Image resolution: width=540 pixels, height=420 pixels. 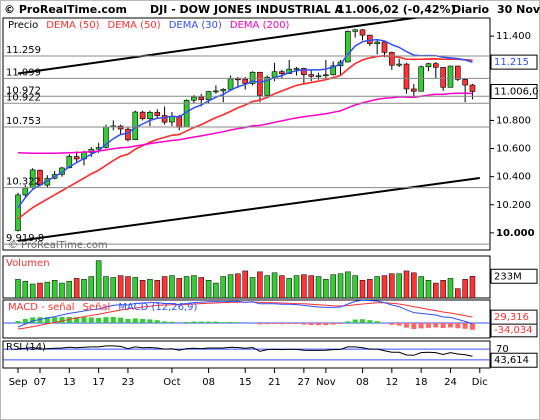 What do you see at coordinates (304, 382) in the screenshot?
I see `x-tick-label: 27` at bounding box center [304, 382].